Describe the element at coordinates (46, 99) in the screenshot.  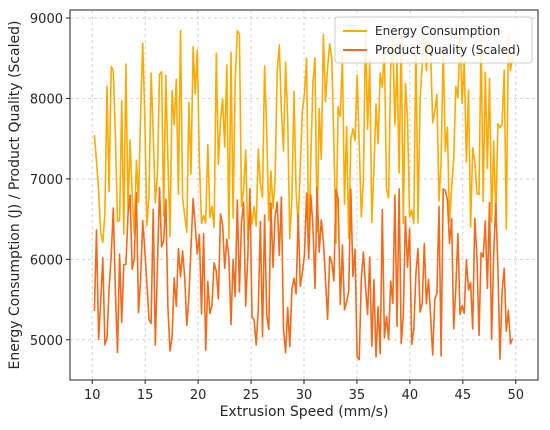
I see `y-tick-label: 8000` at that location.